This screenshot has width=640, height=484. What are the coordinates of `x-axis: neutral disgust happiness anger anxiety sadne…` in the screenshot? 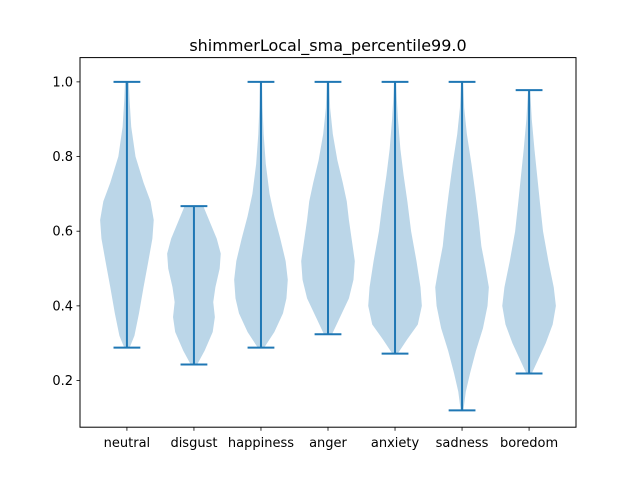 It's located at (331, 439).